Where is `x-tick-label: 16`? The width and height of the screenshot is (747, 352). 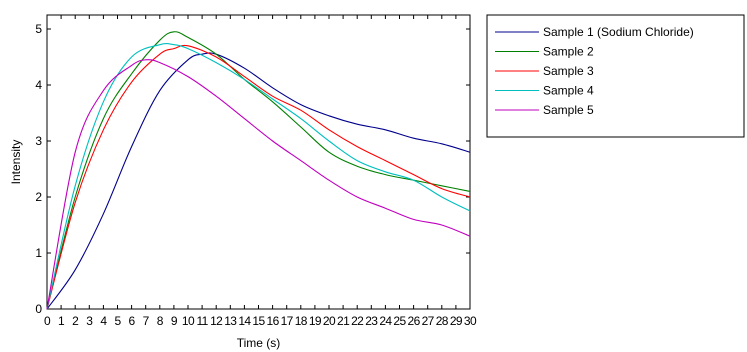 x-tick-label: 16 is located at coordinates (273, 321).